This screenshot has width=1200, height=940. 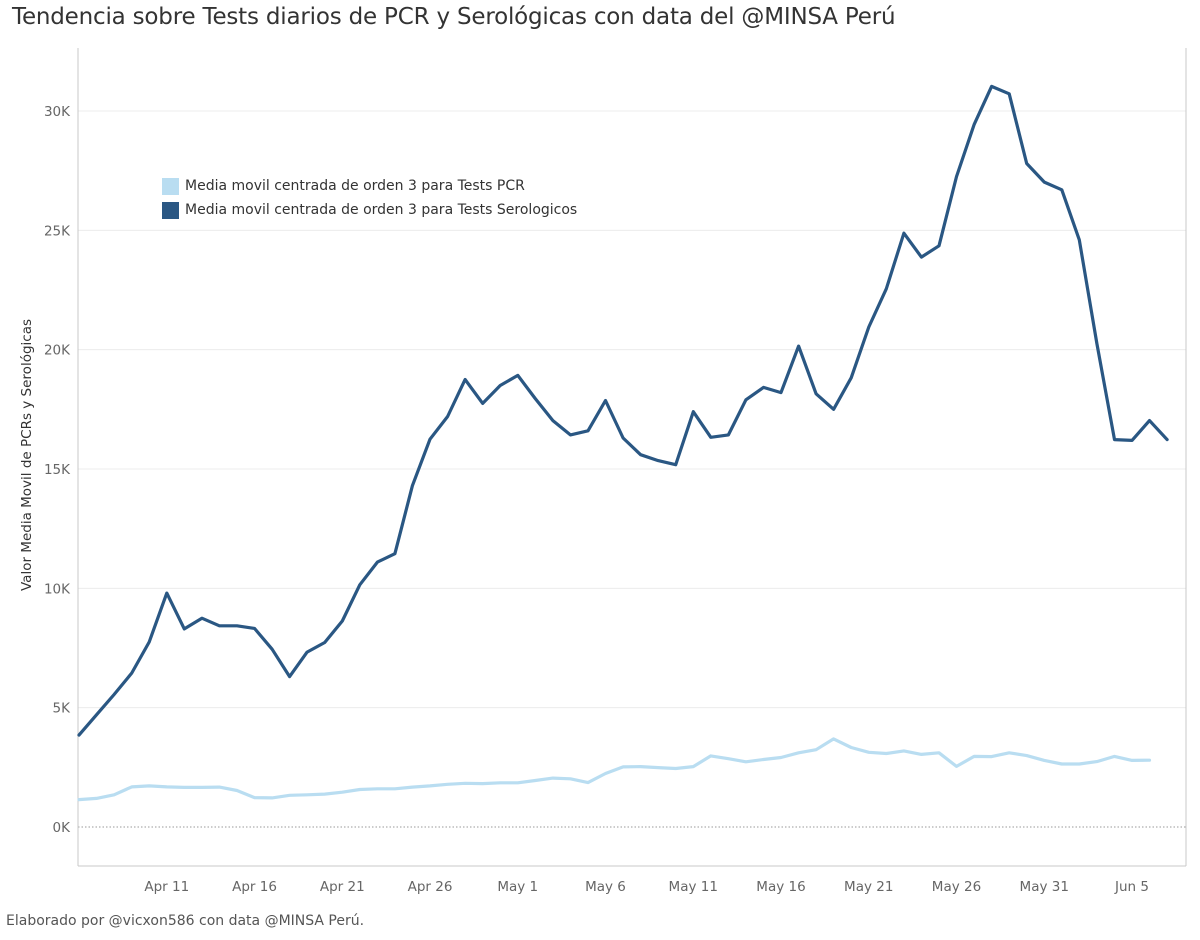 What do you see at coordinates (1044, 887) in the screenshot?
I see `x-tick-label: May 31` at bounding box center [1044, 887].